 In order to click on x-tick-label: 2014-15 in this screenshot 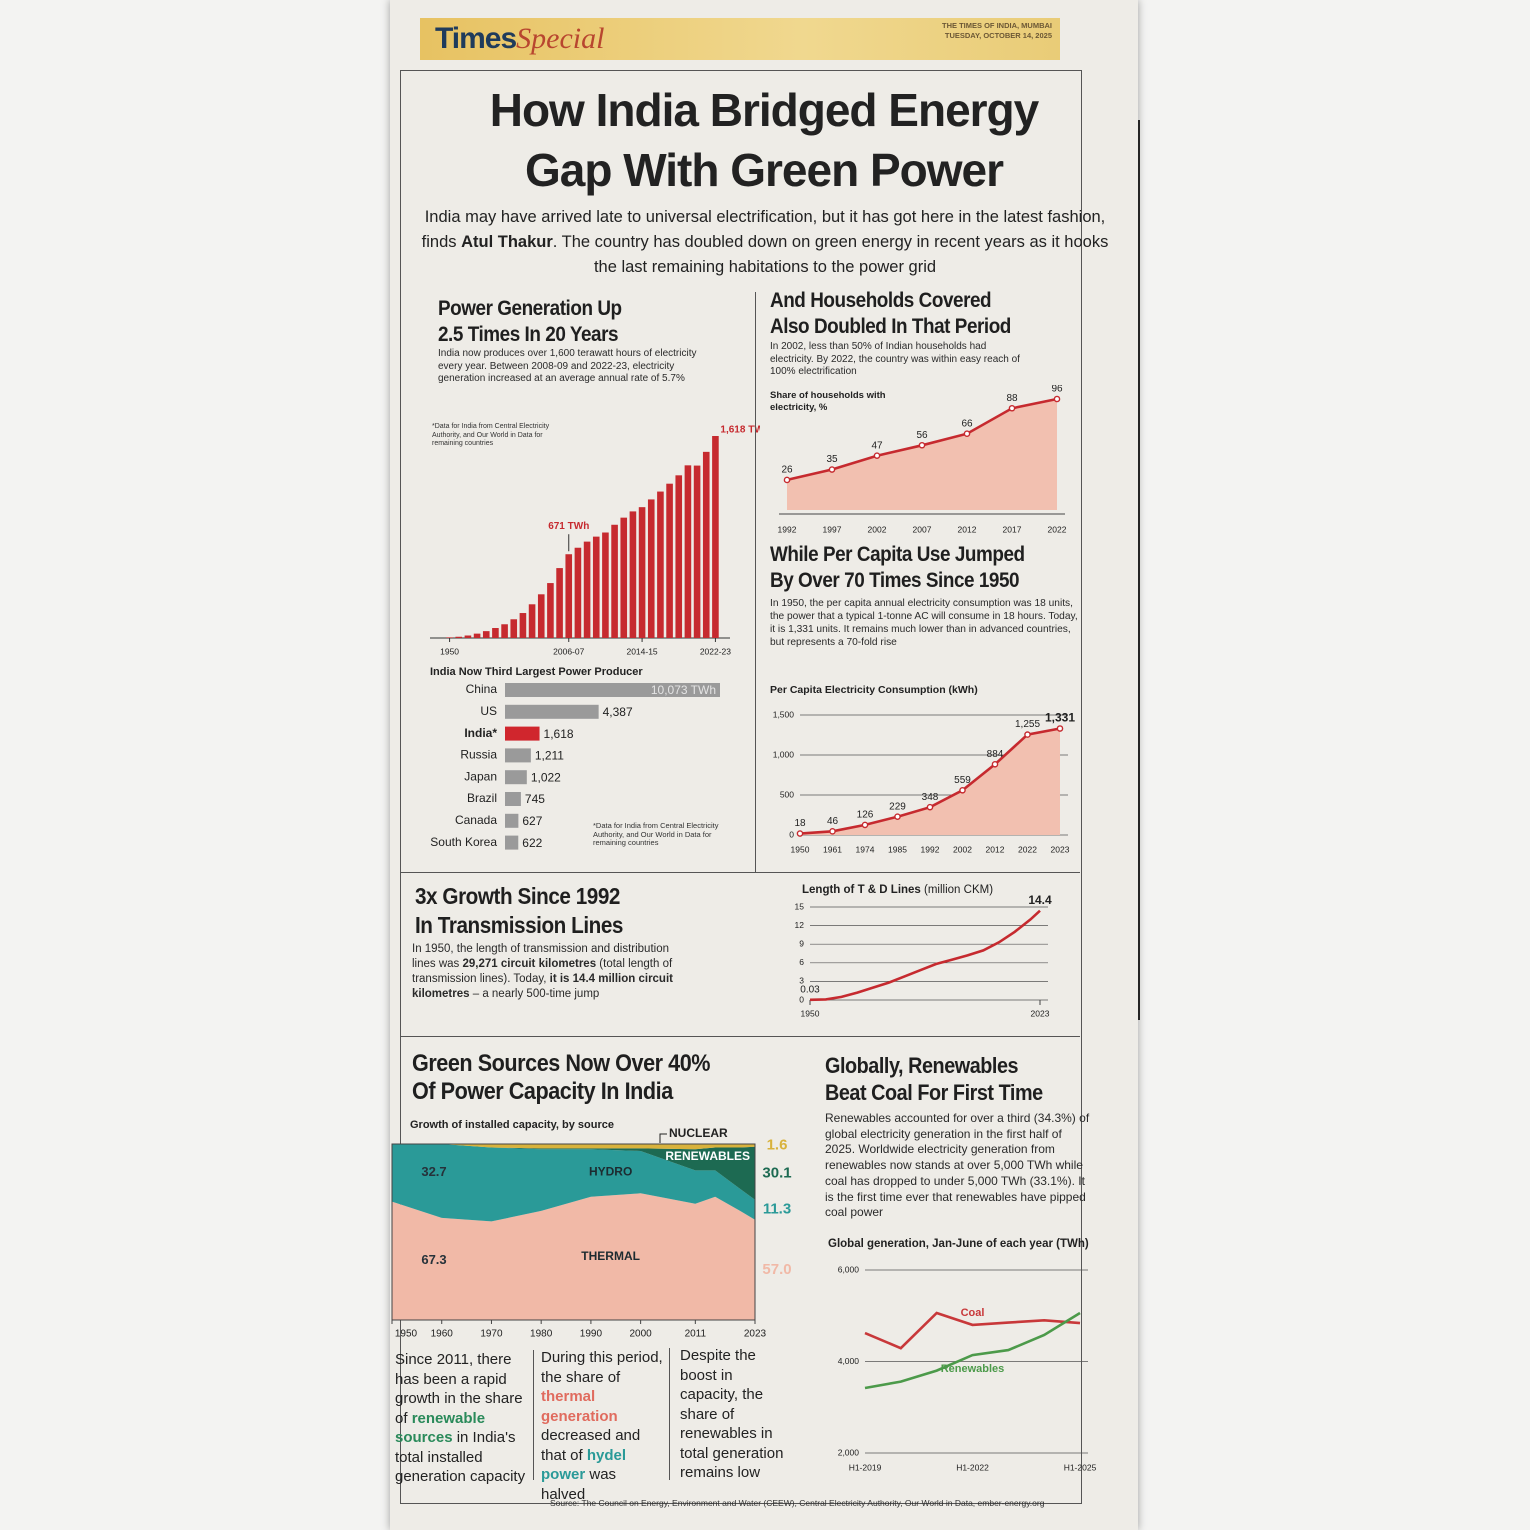, I will do `click(641, 651)`.